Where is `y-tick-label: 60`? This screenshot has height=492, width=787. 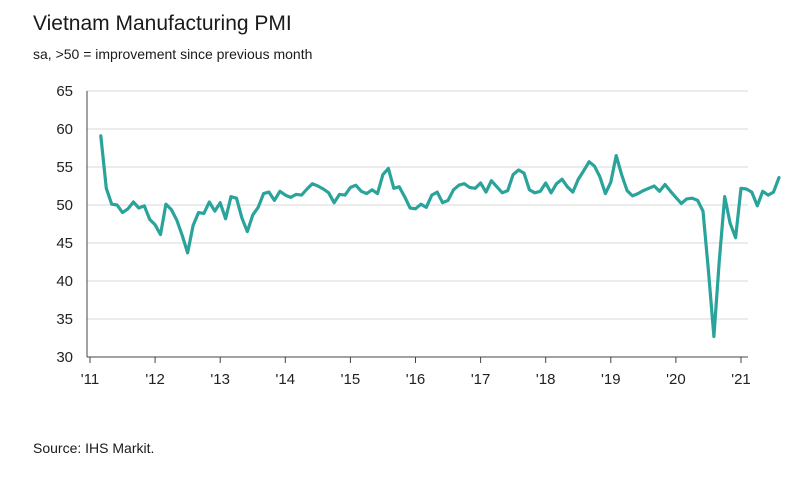
y-tick-label: 60 is located at coordinates (64, 129).